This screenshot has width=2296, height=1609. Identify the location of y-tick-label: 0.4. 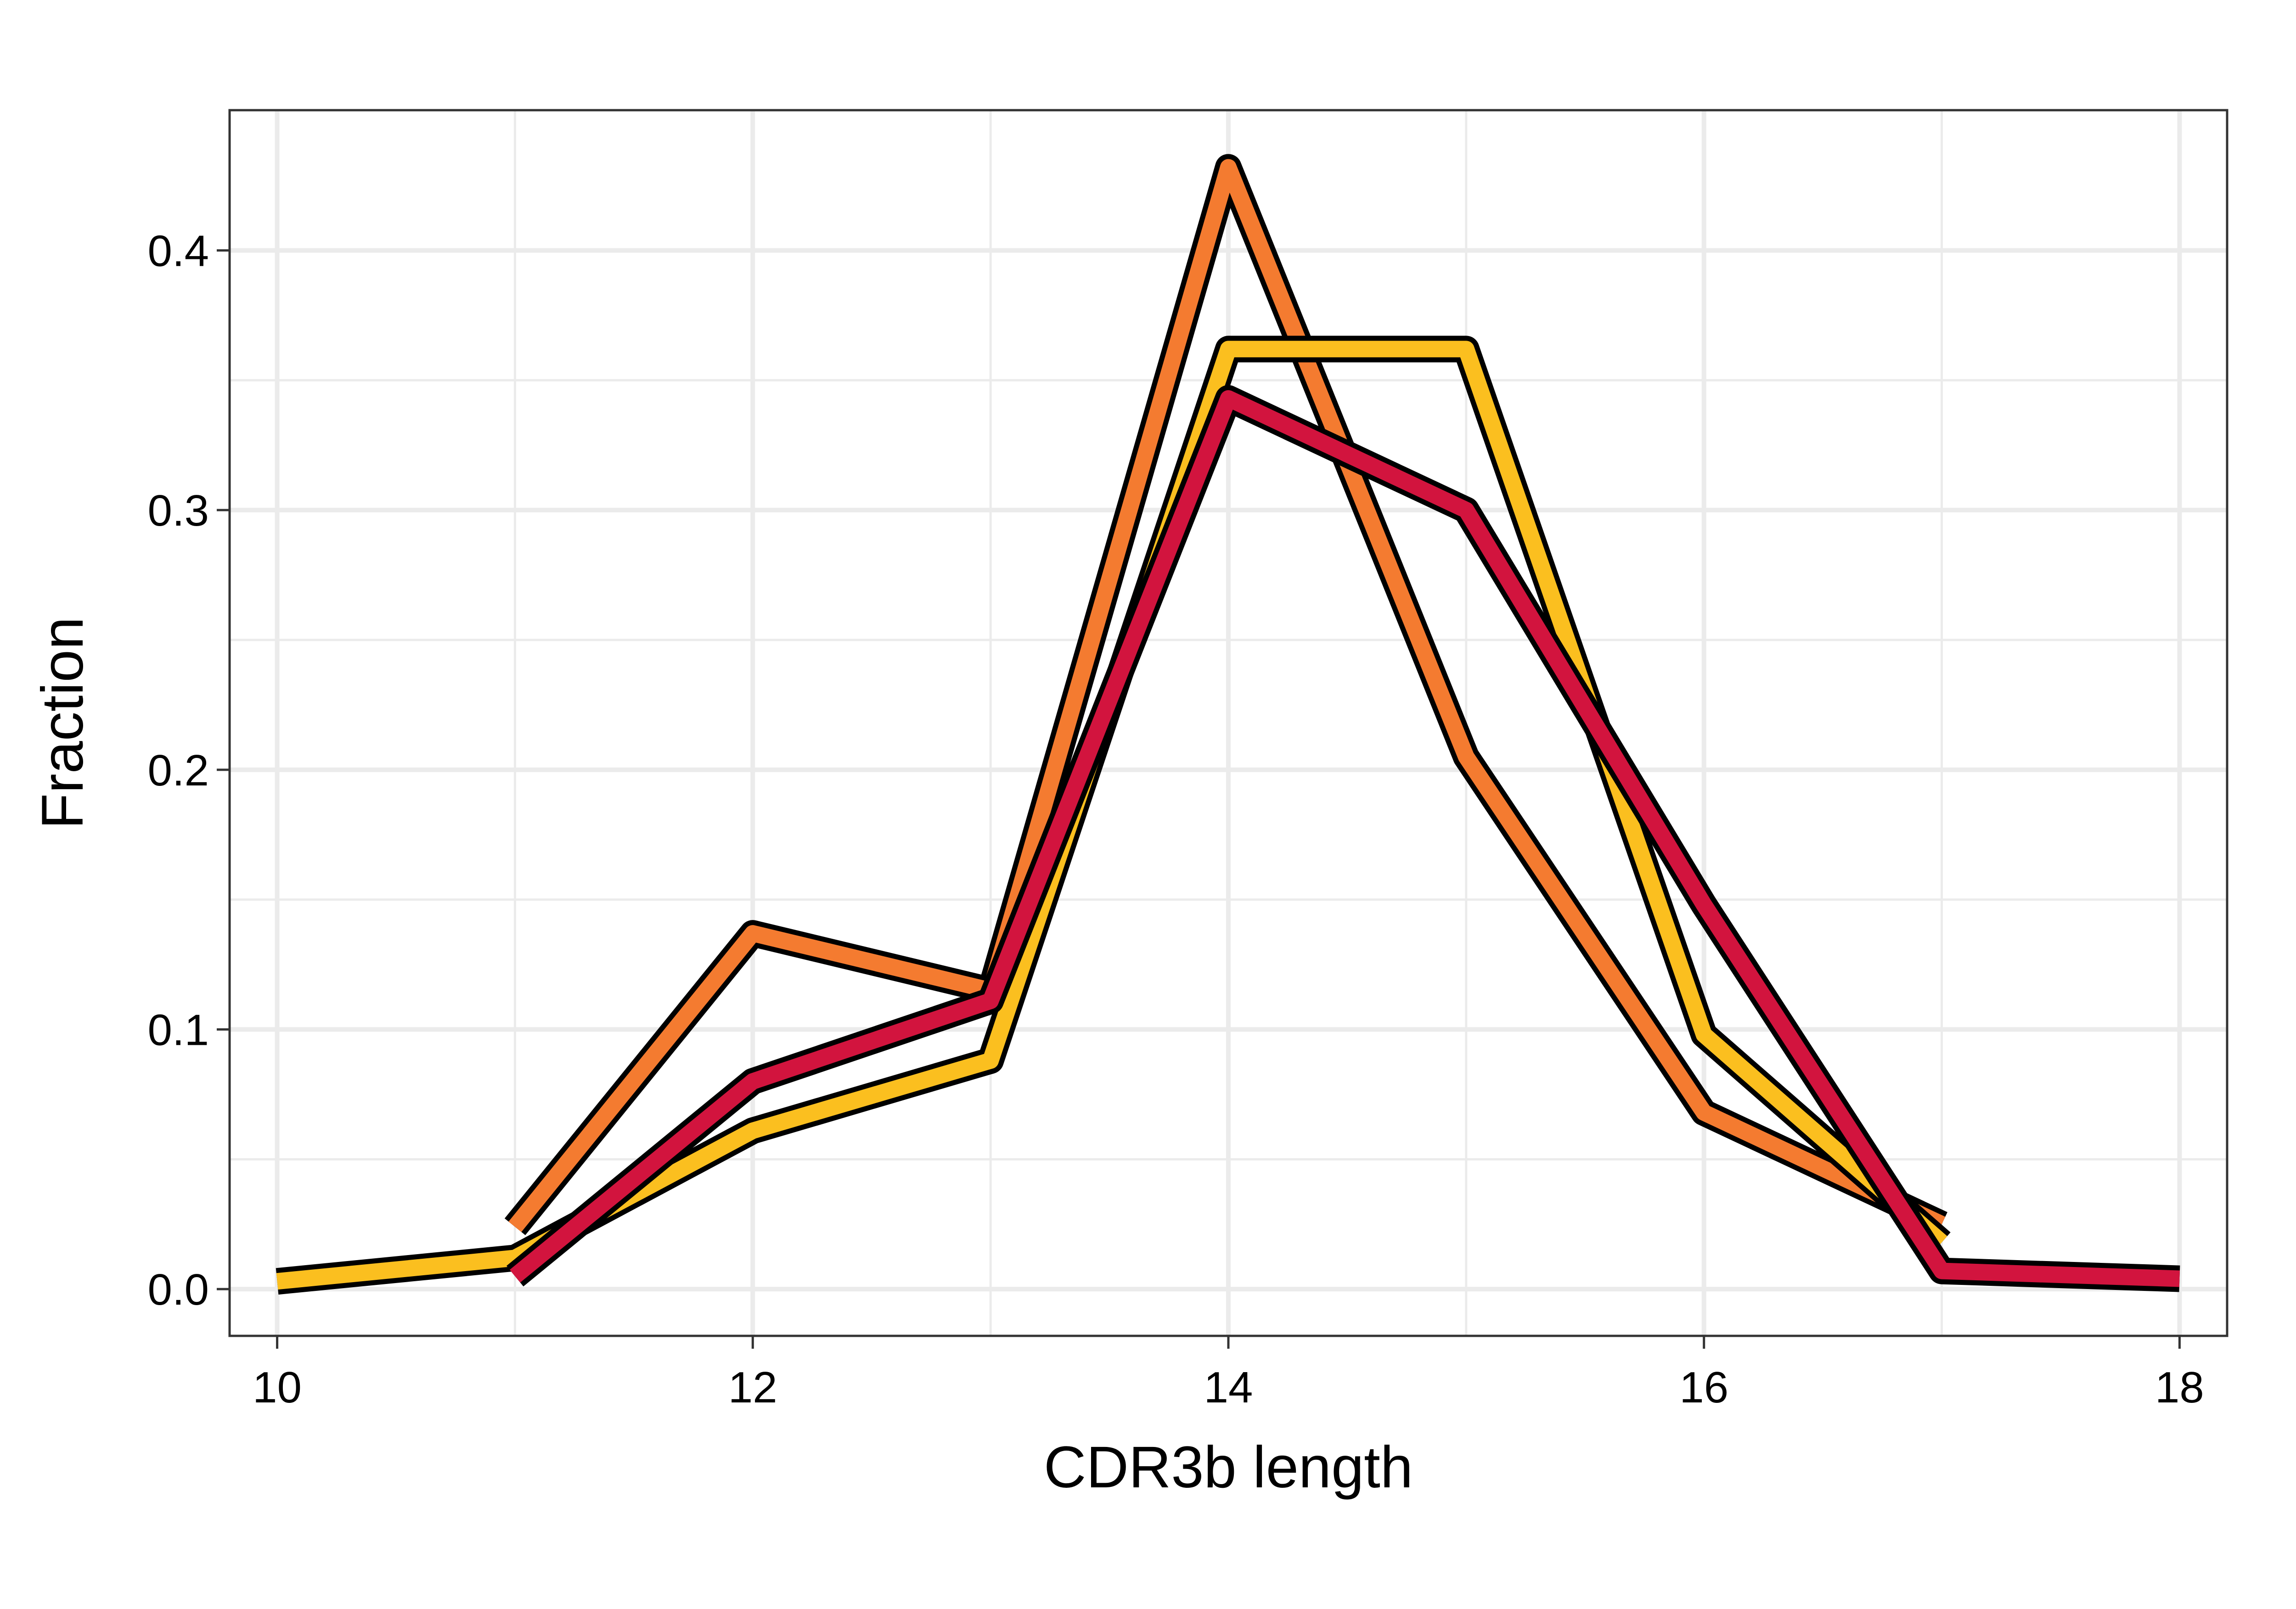
(178, 250).